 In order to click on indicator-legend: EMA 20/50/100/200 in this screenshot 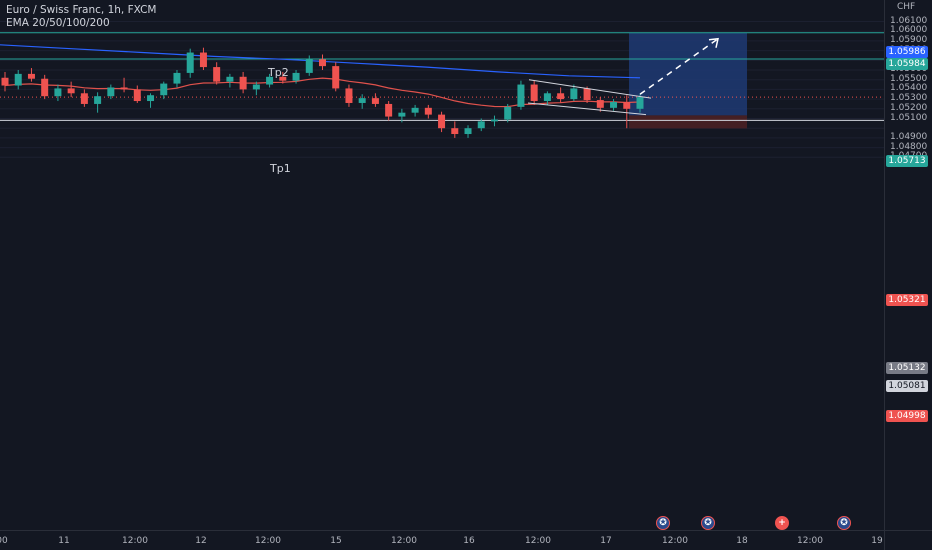, I will do `click(58, 23)`.